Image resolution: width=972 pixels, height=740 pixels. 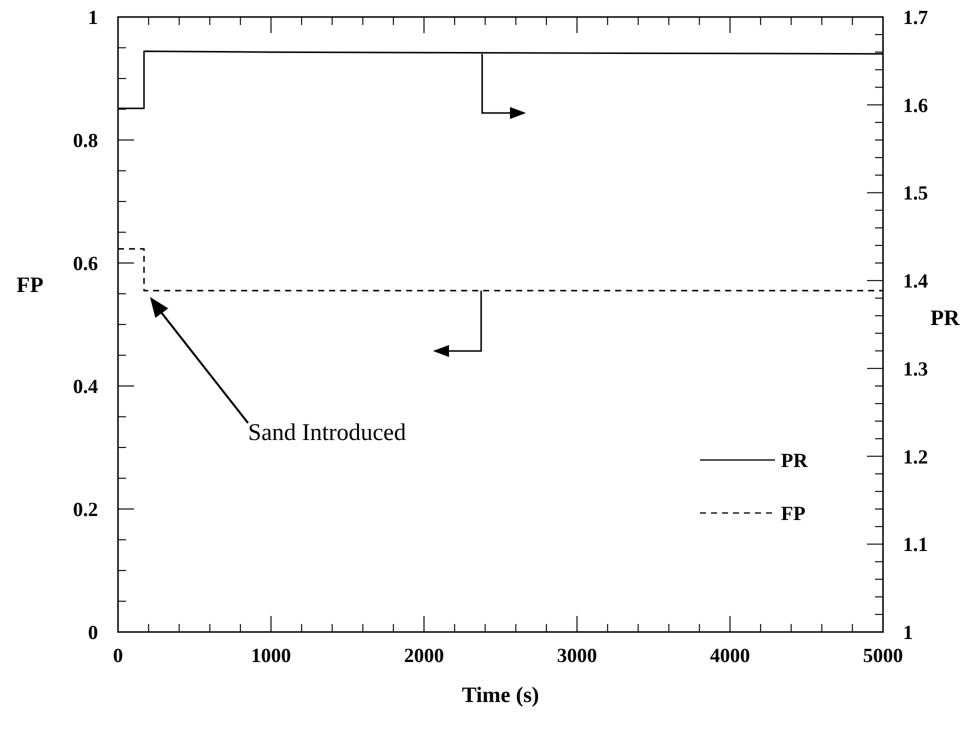 I want to click on y2-tick-label: 1.2, so click(x=915, y=457).